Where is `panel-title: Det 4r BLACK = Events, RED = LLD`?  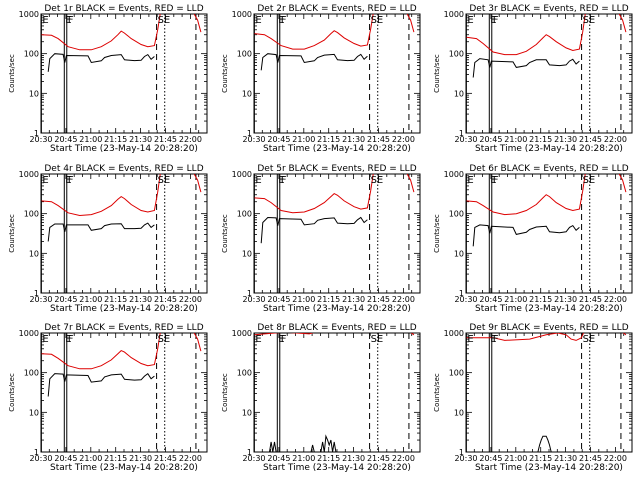 panel-title: Det 4r BLACK = Events, RED = LLD is located at coordinates (123, 169).